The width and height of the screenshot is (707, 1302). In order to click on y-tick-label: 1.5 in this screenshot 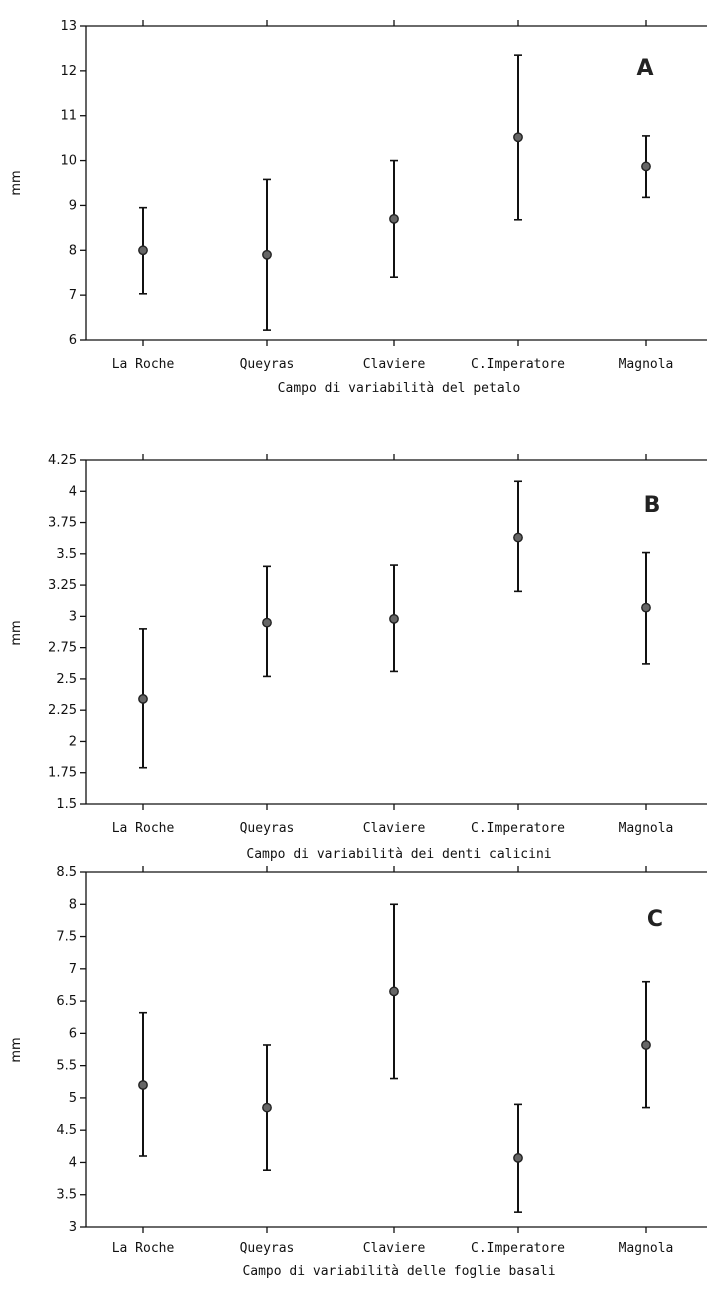, I will do `click(66, 804)`.